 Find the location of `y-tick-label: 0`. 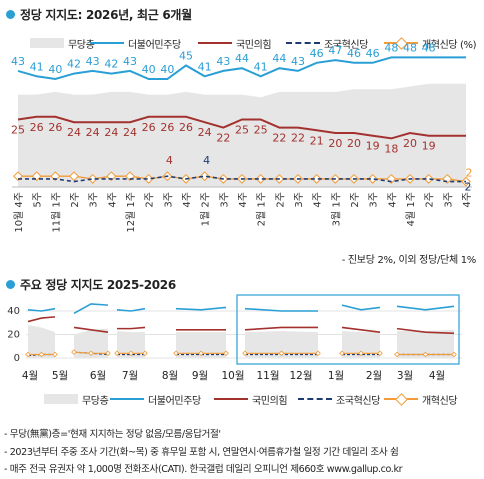

y-tick-label: 0 is located at coordinates (17, 358).